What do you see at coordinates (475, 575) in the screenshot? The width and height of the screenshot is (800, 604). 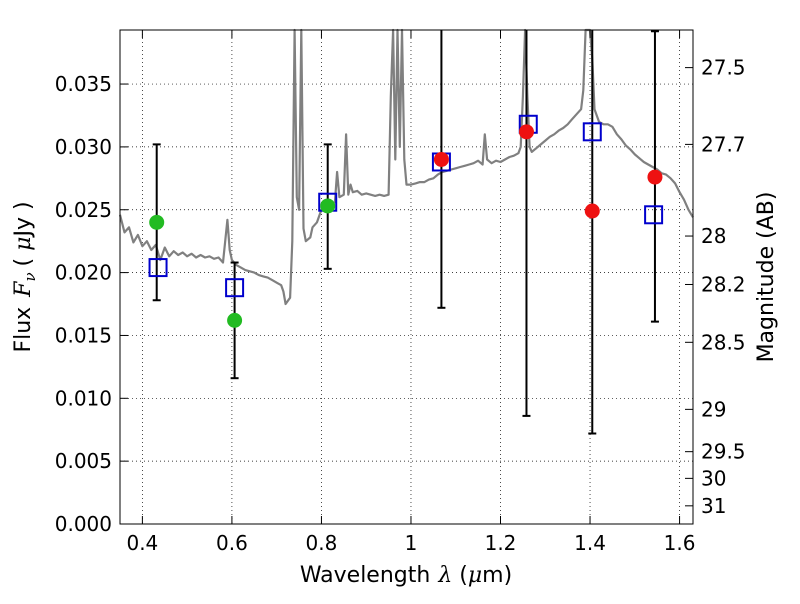 I see `x-axis-label-unit-mu: μ` at bounding box center [475, 575].